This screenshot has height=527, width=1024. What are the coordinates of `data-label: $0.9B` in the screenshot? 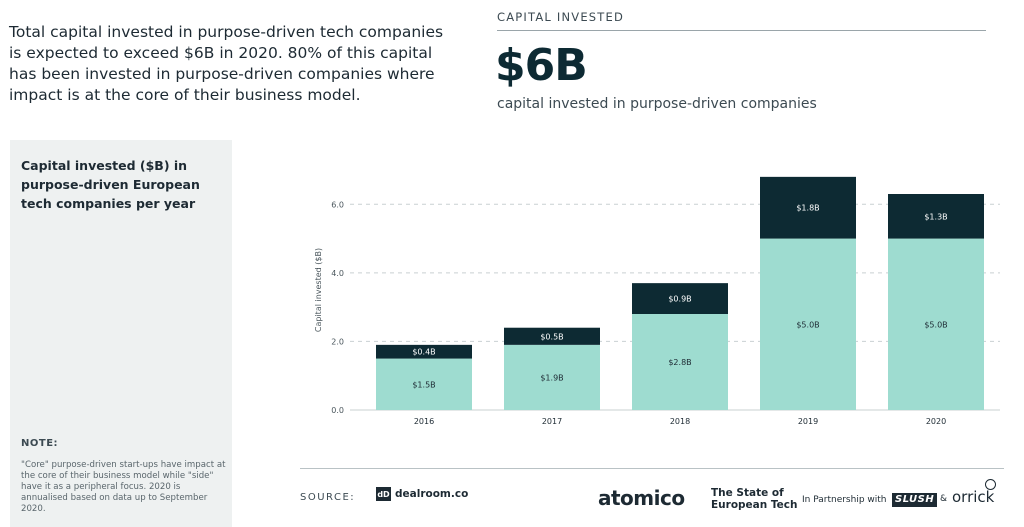 It's located at (679, 299).